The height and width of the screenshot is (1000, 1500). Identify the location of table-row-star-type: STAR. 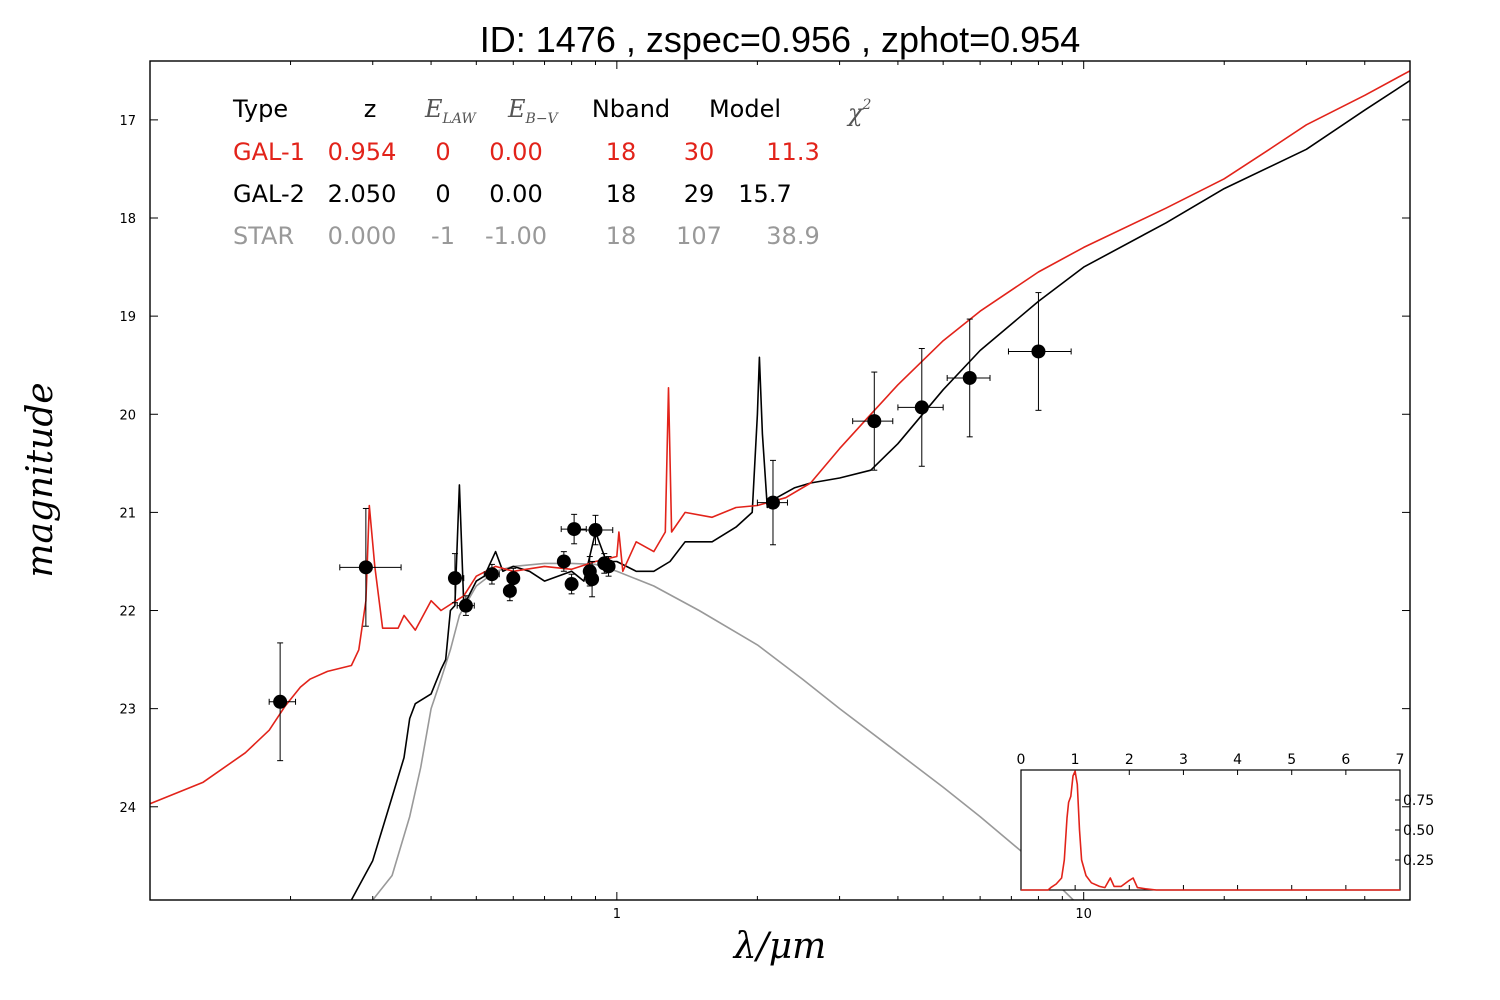
(263, 236).